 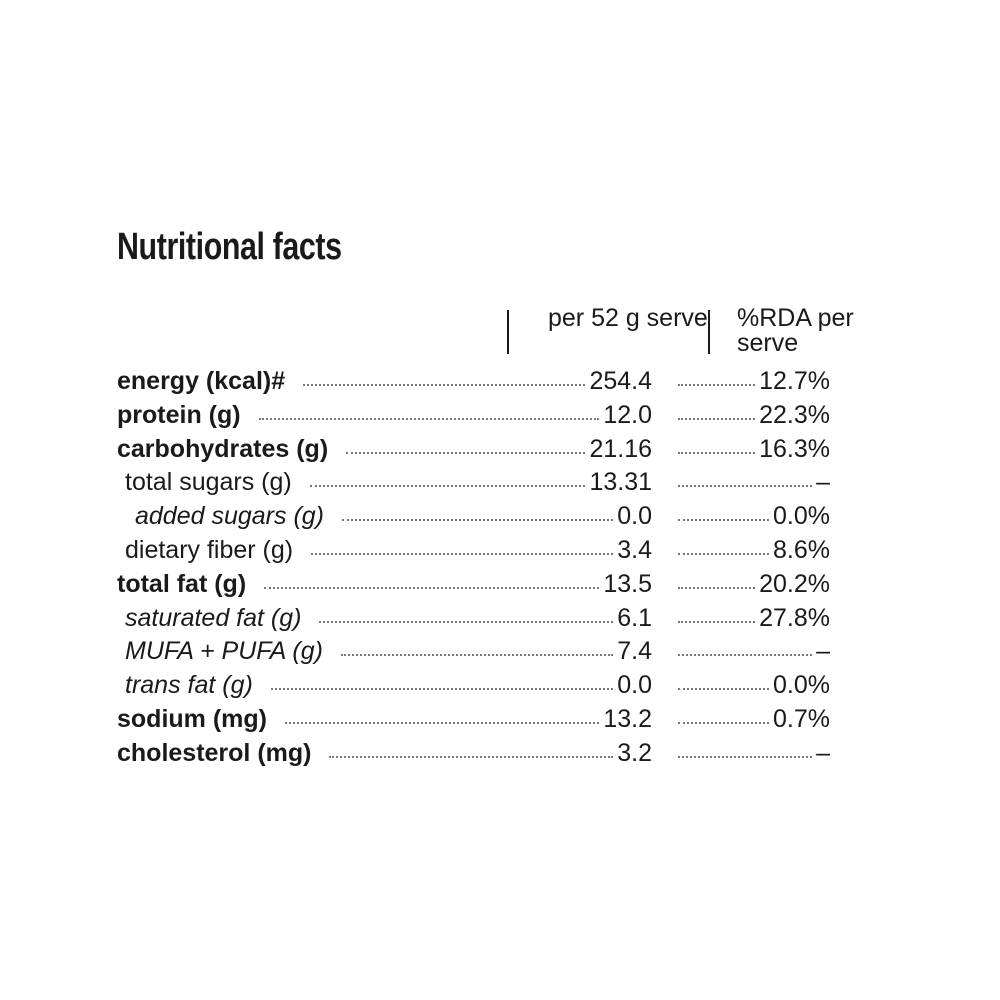 I want to click on row-main: cholesterol (mg) 3.2, so click(x=384, y=753).